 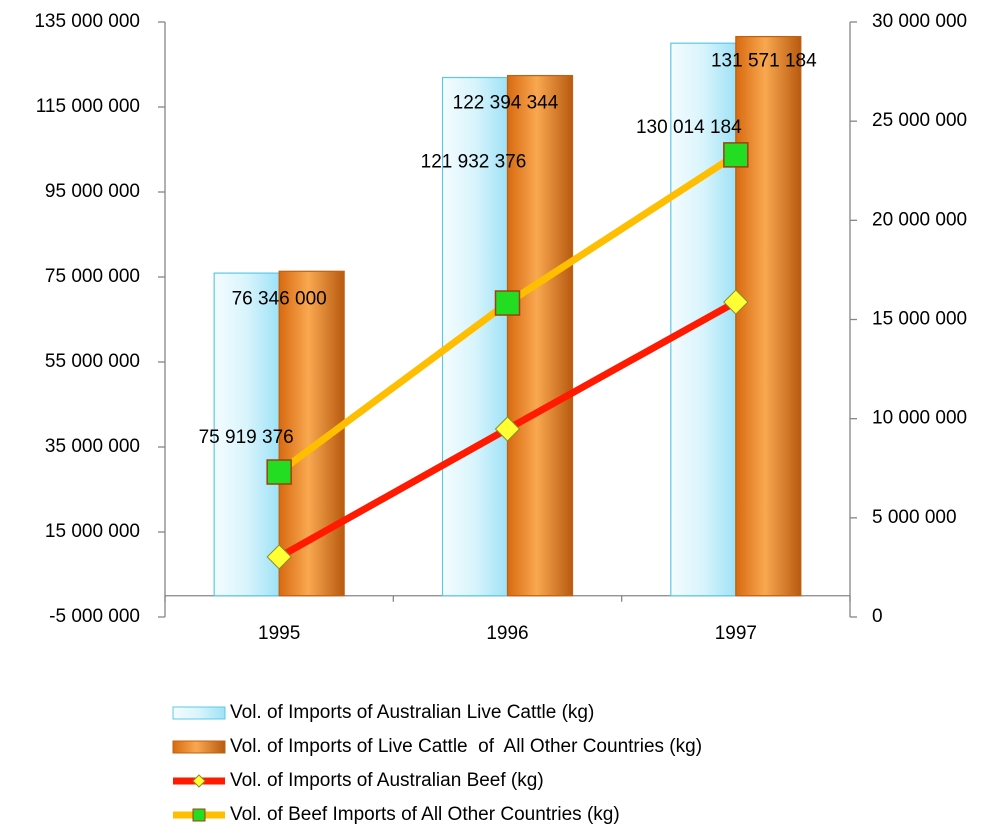 What do you see at coordinates (689, 127) in the screenshot?
I see `data-label: 130 014 184` at bounding box center [689, 127].